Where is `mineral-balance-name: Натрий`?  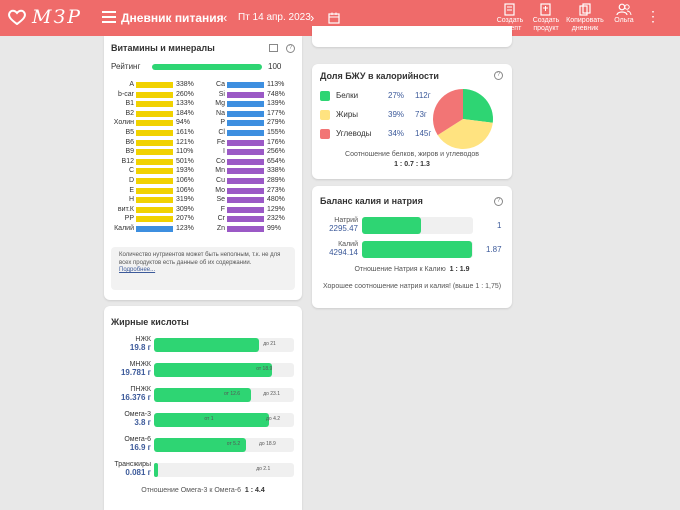 mineral-balance-name: Натрий is located at coordinates (346, 220).